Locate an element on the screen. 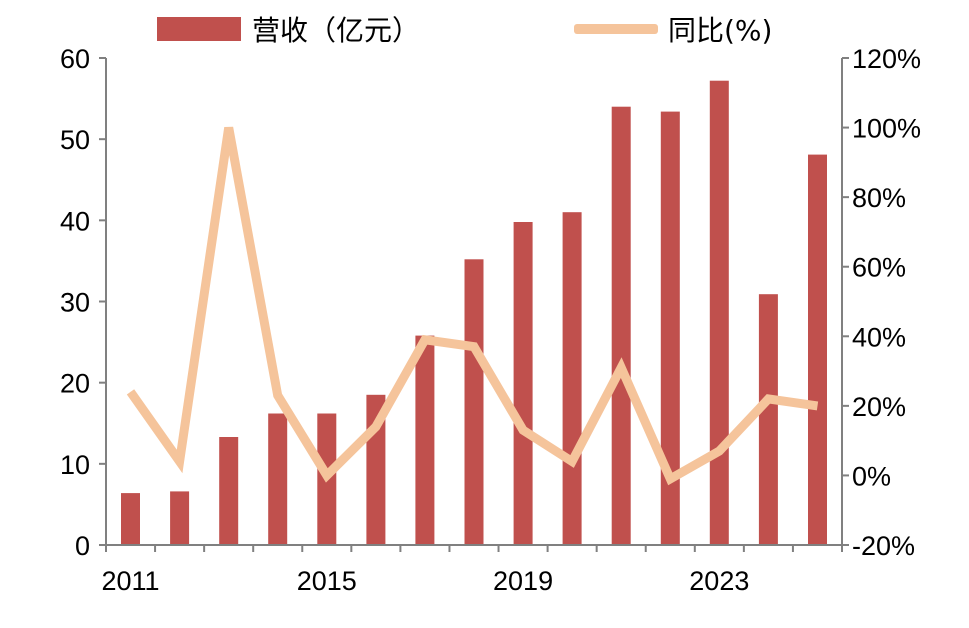 Image resolution: width=969 pixels, height=628 pixels. y-right-tick-label: 0% is located at coordinates (871, 476).